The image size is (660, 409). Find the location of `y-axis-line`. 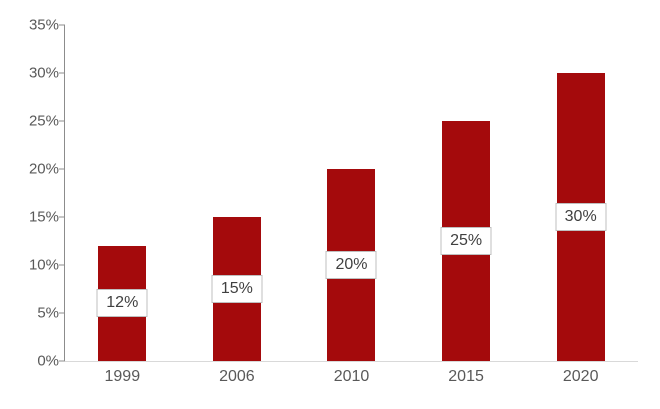

y-axis-line is located at coordinates (64, 193).